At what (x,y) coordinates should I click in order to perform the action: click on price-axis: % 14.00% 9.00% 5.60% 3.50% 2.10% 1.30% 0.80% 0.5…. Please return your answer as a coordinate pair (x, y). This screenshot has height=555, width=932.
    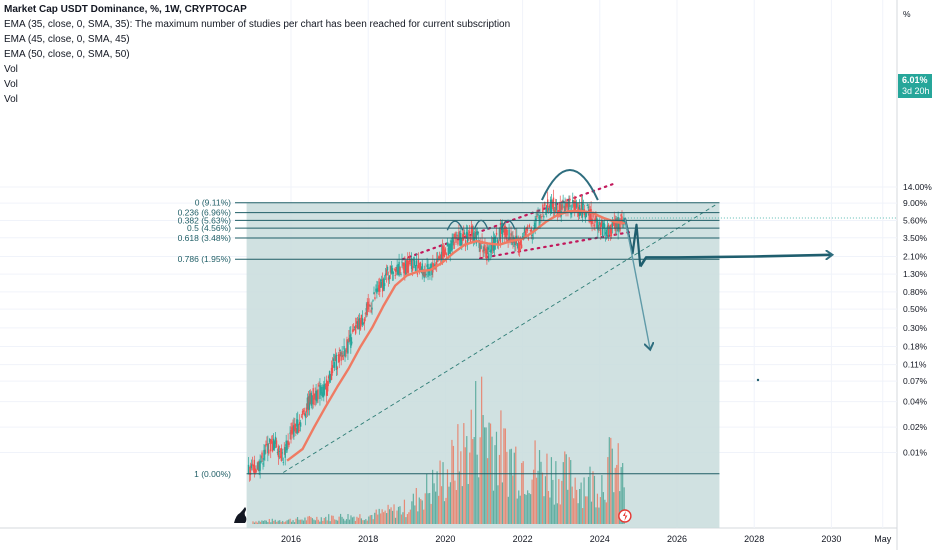
    Looking at the image, I should click on (917, 233).